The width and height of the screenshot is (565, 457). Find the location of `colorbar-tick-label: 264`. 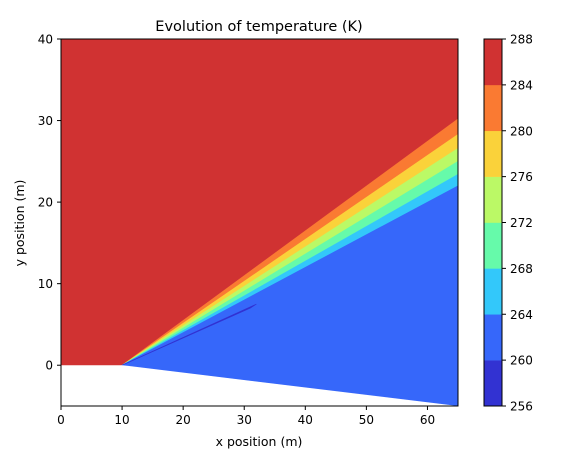

colorbar-tick-label: 264 is located at coordinates (521, 315).